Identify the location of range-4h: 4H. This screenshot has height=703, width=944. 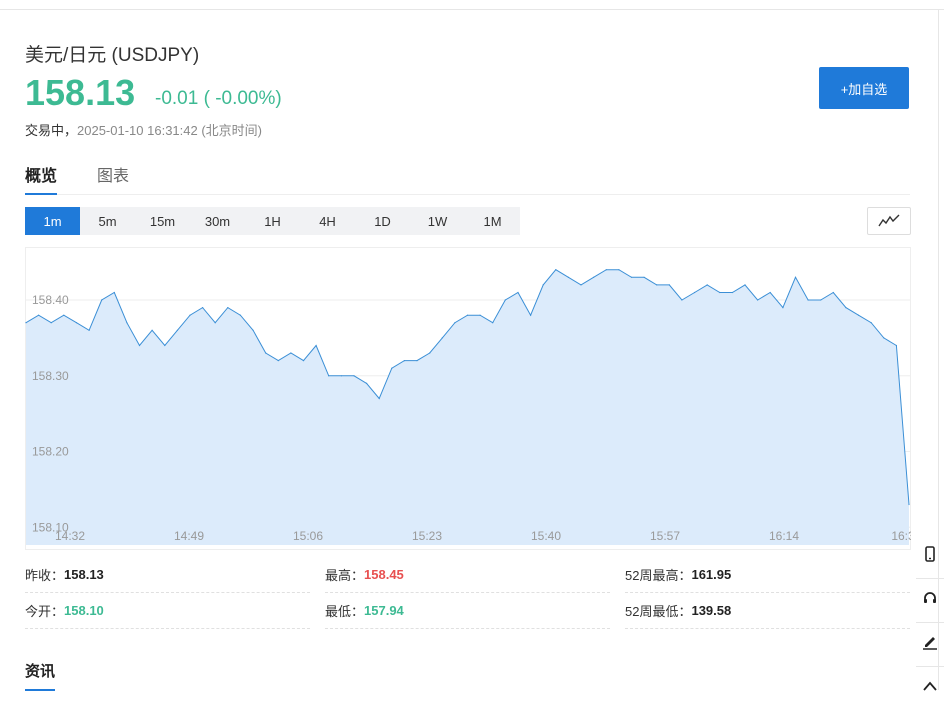
(327, 221).